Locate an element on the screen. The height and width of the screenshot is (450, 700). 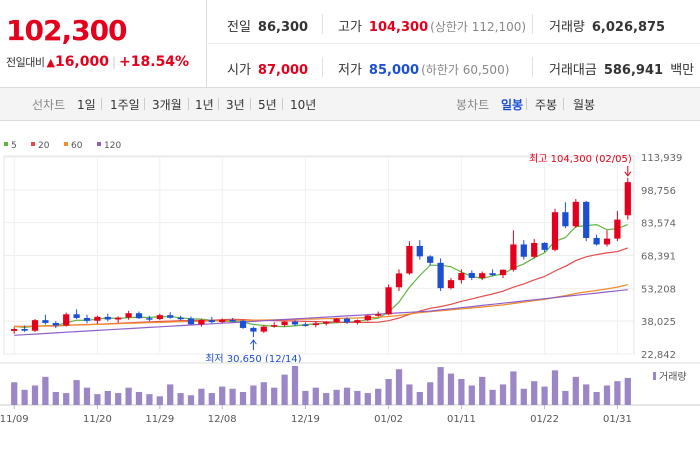
volume-legend-label: 거래량 is located at coordinates (673, 377).